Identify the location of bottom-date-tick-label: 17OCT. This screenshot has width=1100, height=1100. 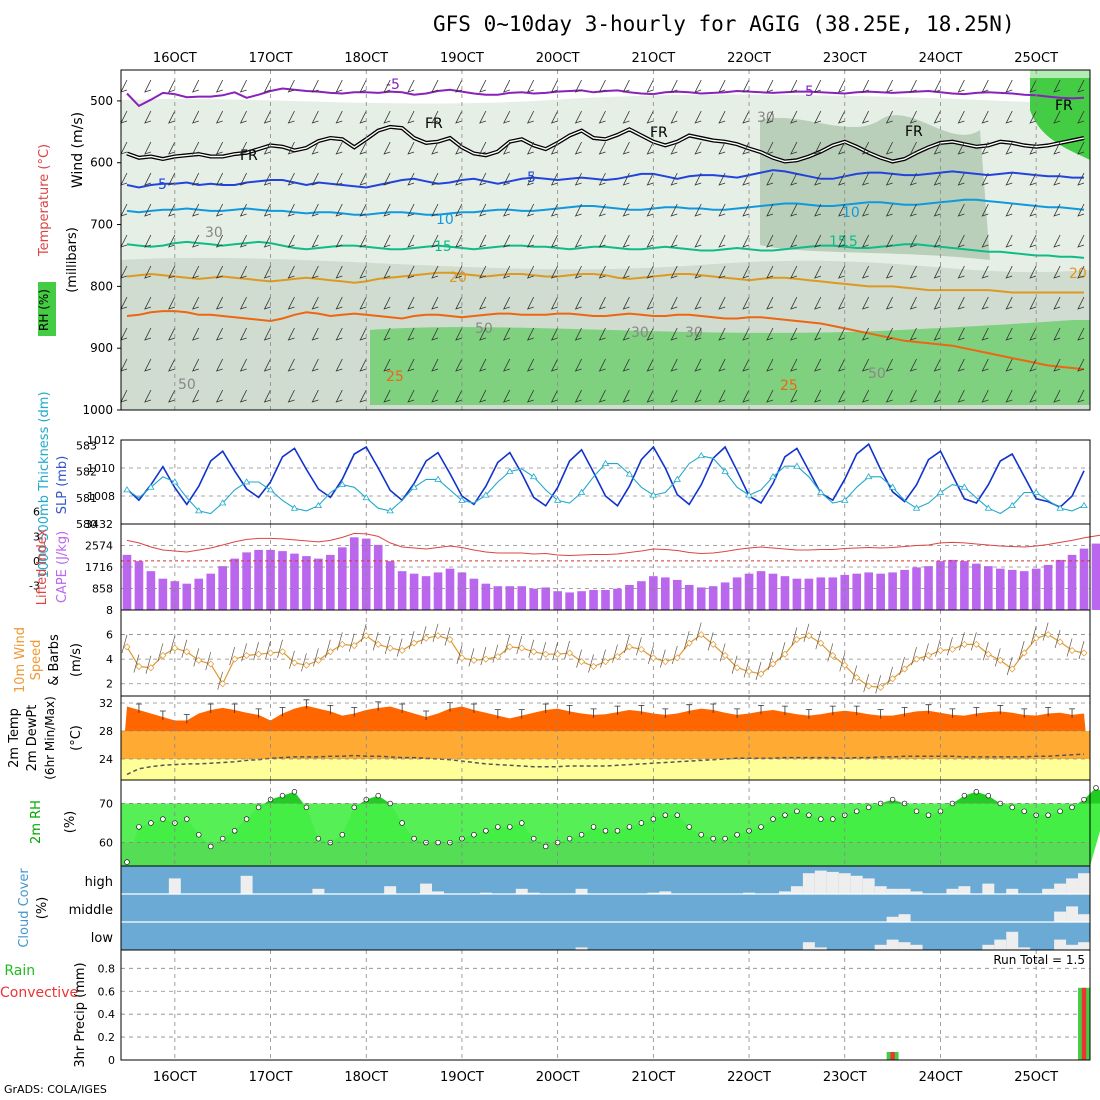
(271, 1077).